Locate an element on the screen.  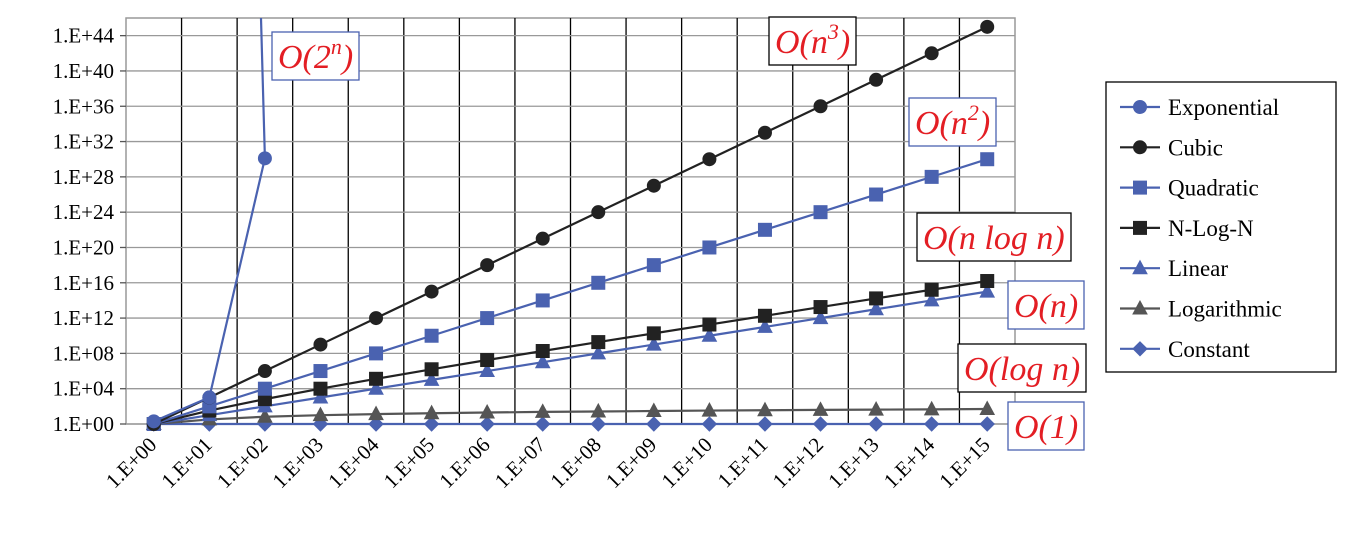
legend-item-quadratic: Quadratic is located at coordinates (1189, 188).